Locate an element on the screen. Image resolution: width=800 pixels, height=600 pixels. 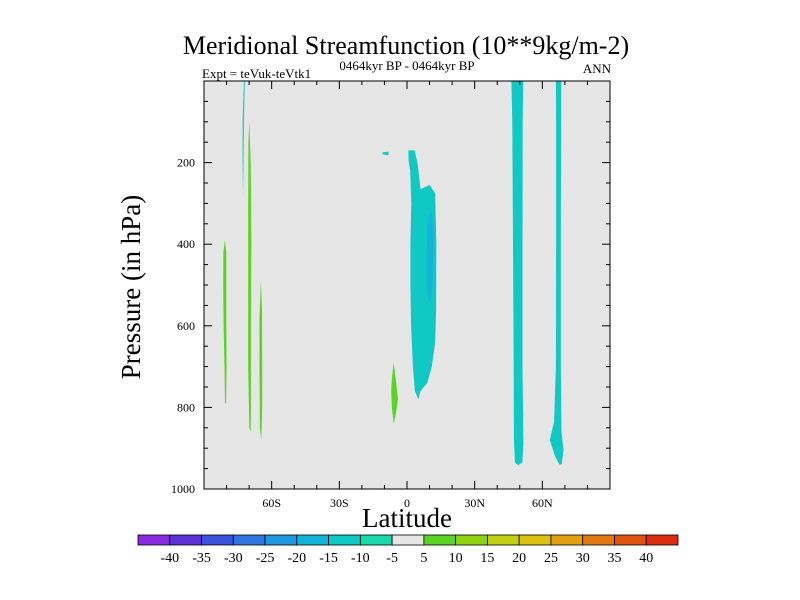
contour-region-positive-5-to-10-near-5s is located at coordinates (394, 393).